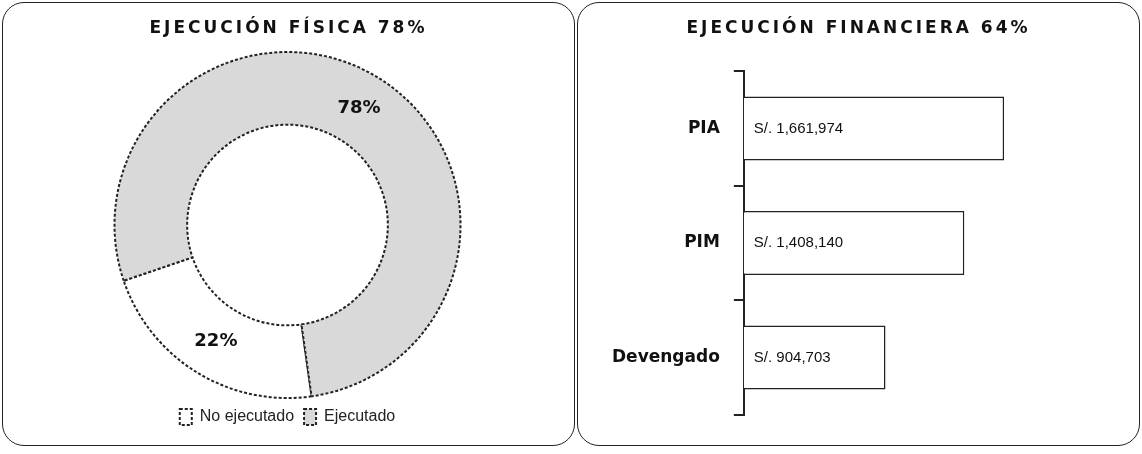 This screenshot has width=1142, height=454. I want to click on data-label: S/. 904,703, so click(792, 356).